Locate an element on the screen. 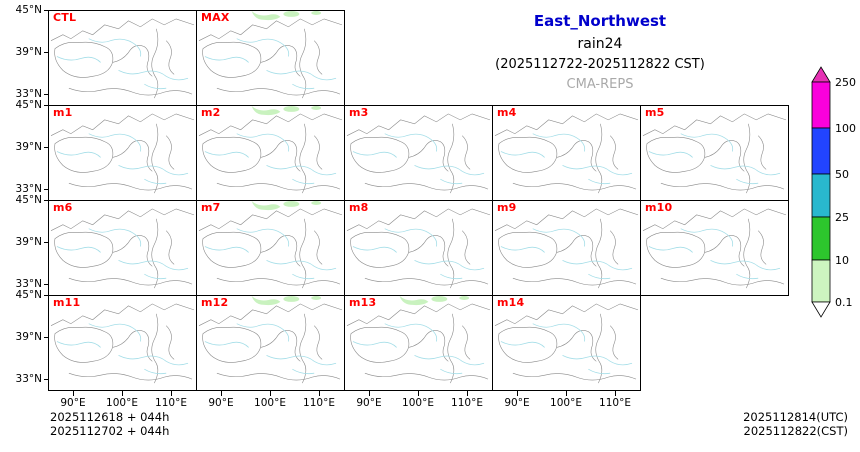 The width and height of the screenshot is (860, 452). panel-label: m11 is located at coordinates (67, 302).